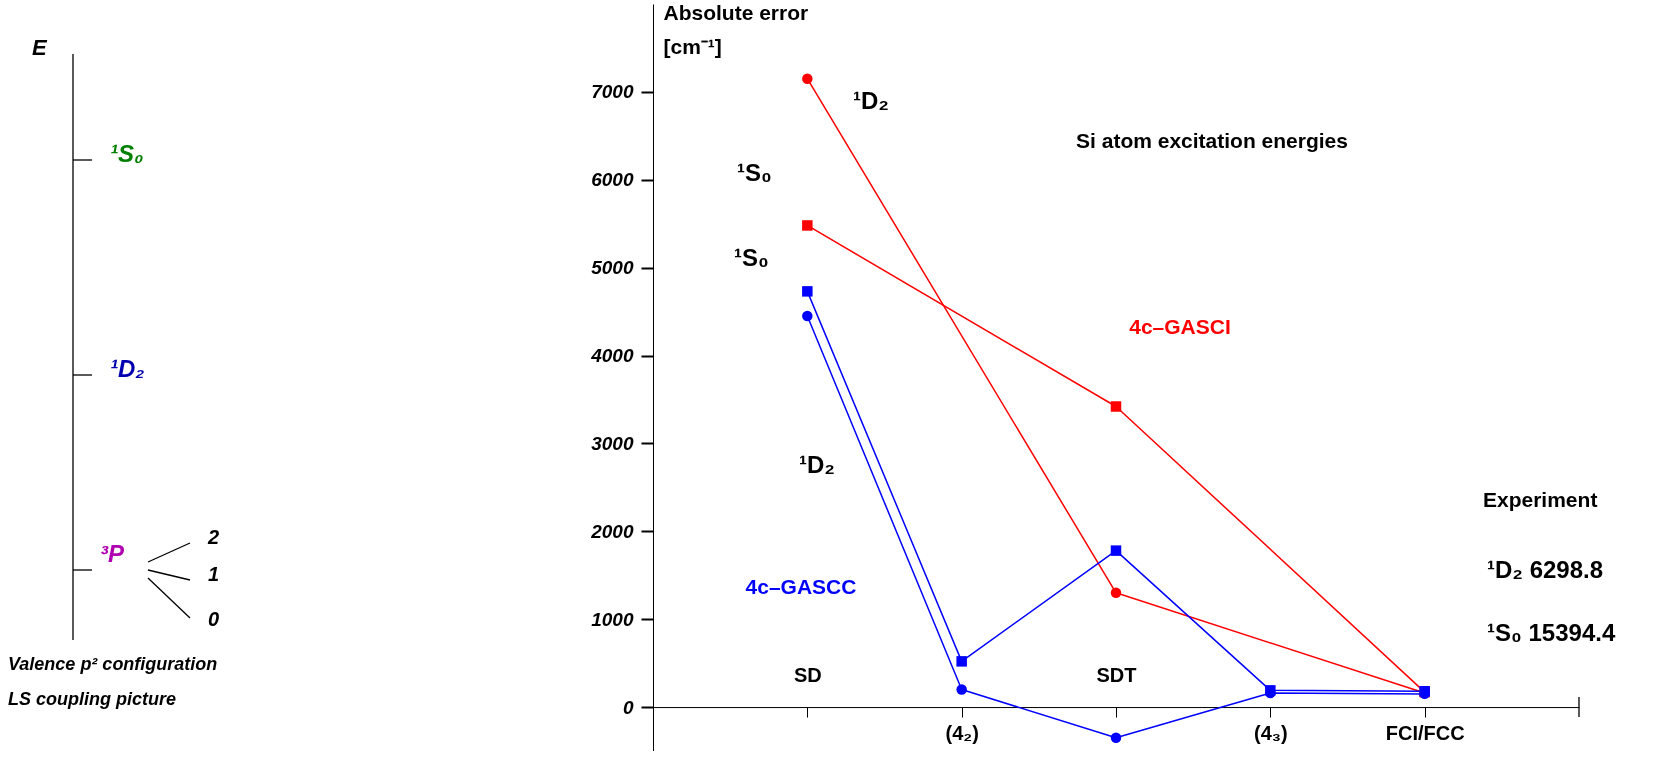 The height and width of the screenshot is (770, 1665). Describe the element at coordinates (612, 92) in the screenshot. I see `y-tick-label: 7000` at that location.